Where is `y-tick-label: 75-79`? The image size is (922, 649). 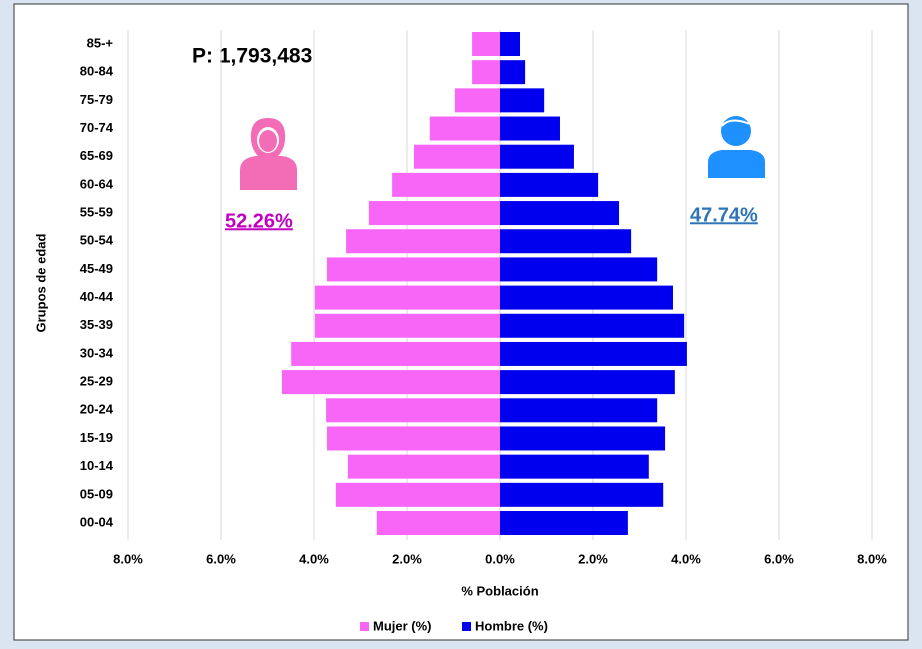 y-tick-label: 75-79 is located at coordinates (96, 99).